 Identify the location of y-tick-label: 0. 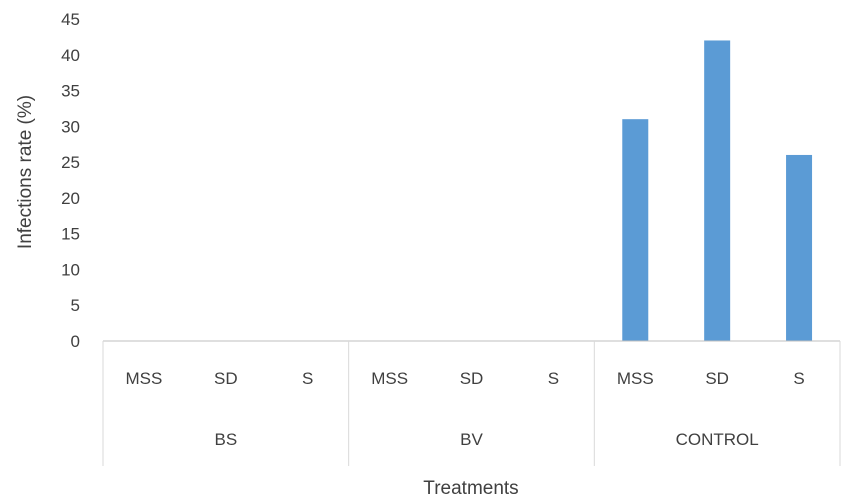
(75, 341).